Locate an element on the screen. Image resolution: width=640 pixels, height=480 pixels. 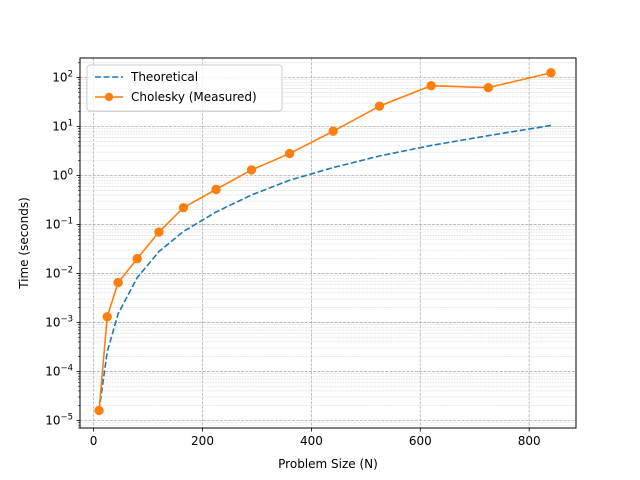
x-axis-label: Problem Size (N) is located at coordinates (328, 464).